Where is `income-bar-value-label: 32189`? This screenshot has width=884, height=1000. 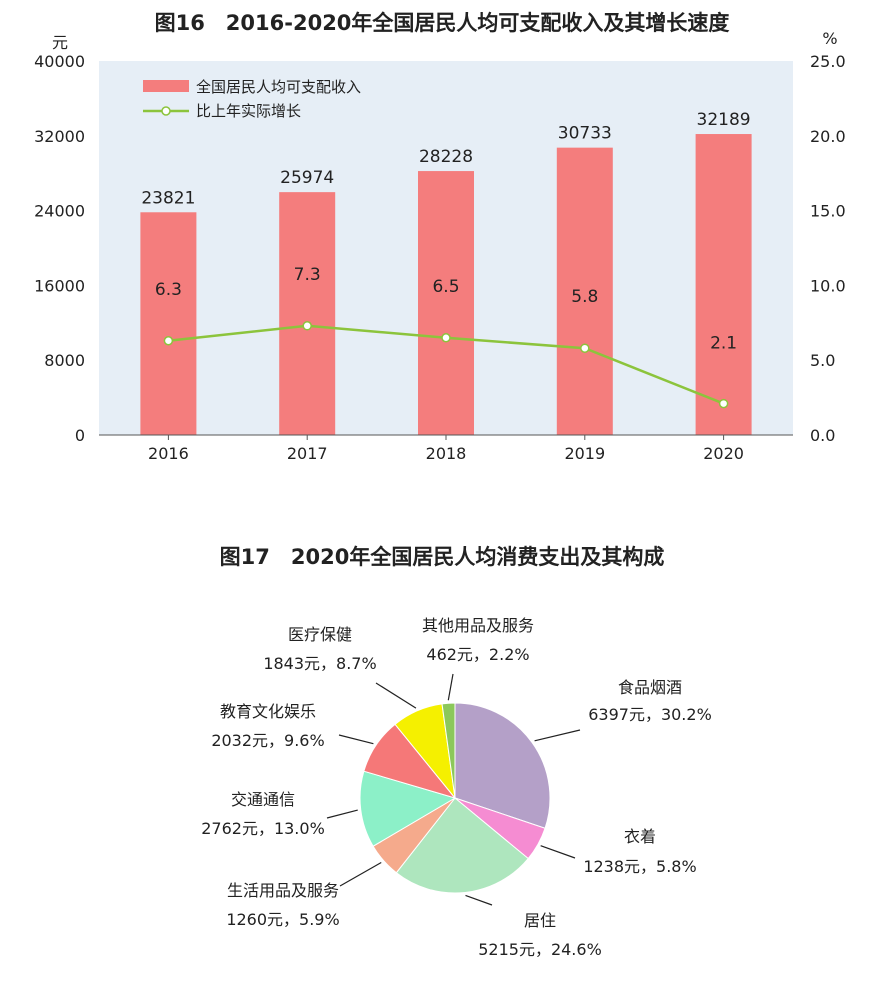
income-bar-value-label: 32189 is located at coordinates (724, 120).